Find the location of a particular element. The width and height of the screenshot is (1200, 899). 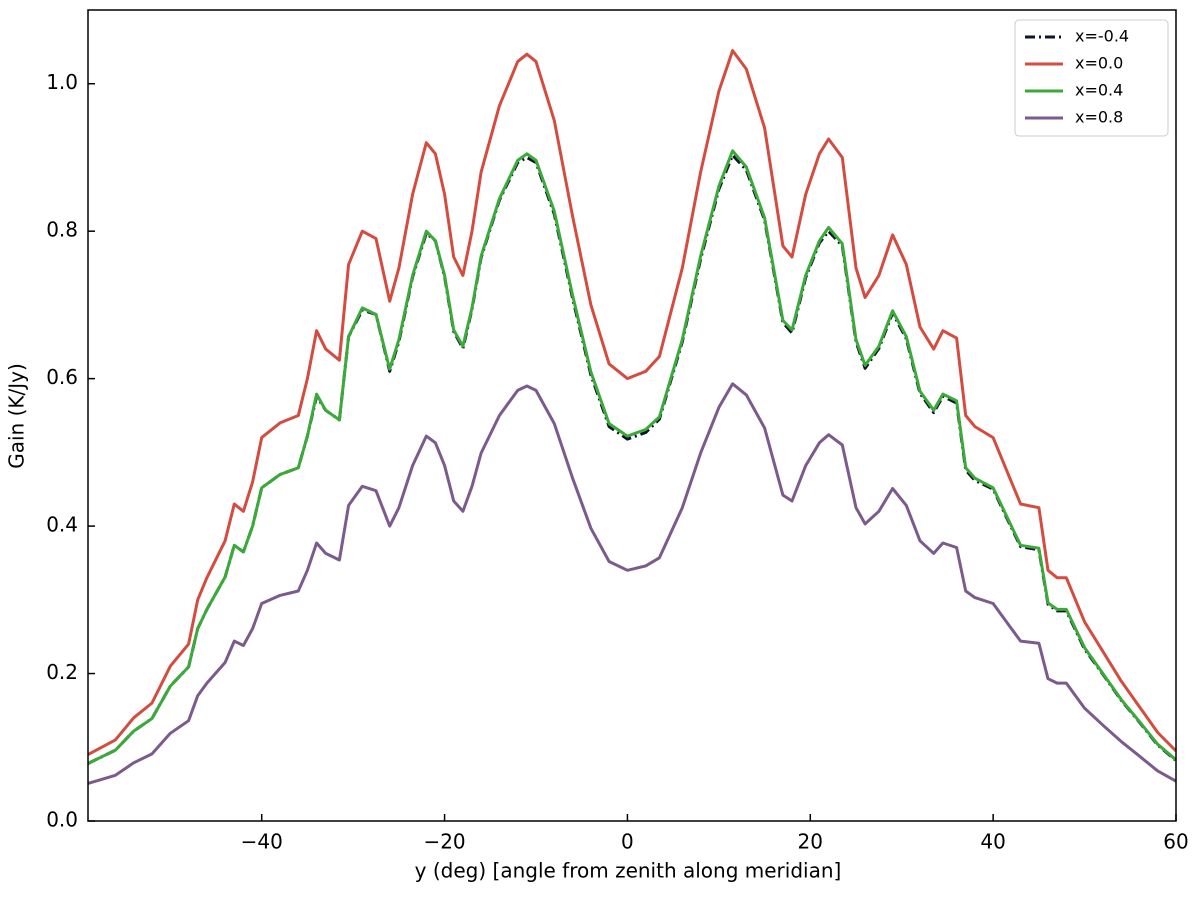

x-tick-label: −40 is located at coordinates (262, 842).